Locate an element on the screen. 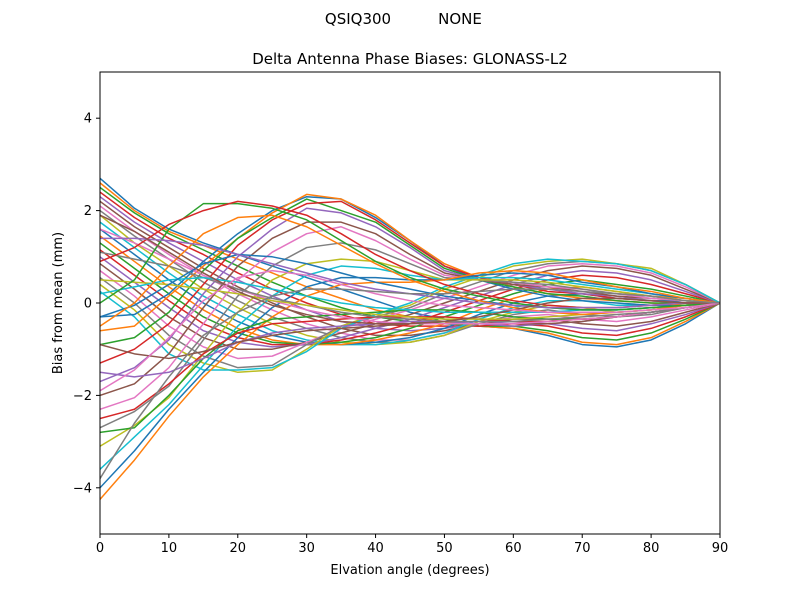 The height and width of the screenshot is (600, 800). suptitle-station: QSIQ300 is located at coordinates (358, 19).